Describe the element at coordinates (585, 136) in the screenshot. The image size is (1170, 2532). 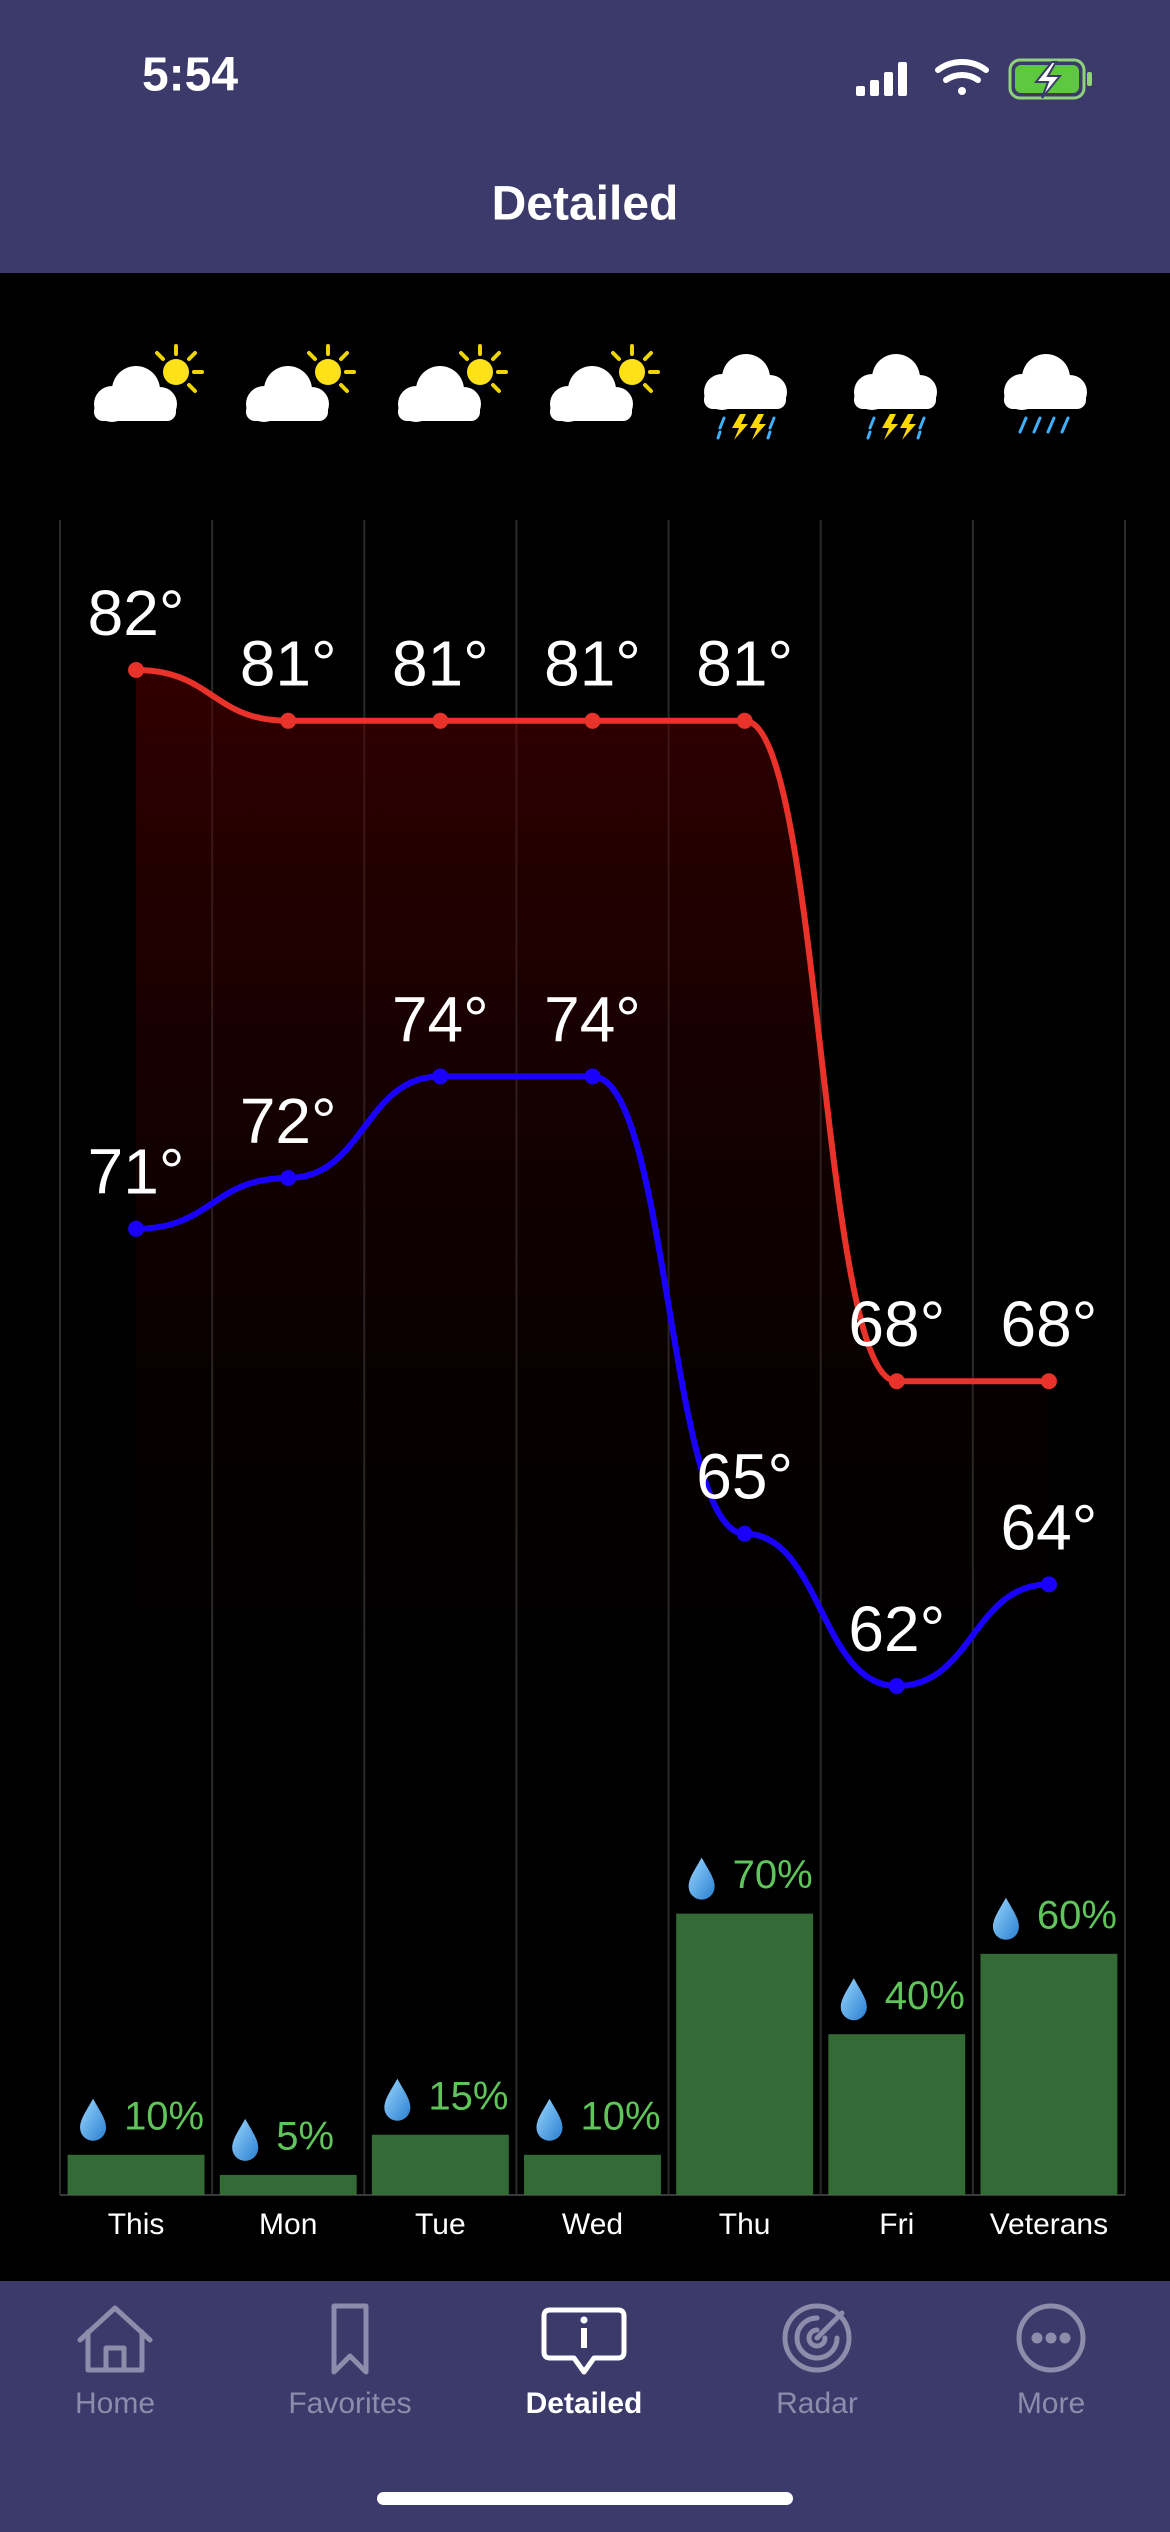
I see `header-bg` at that location.